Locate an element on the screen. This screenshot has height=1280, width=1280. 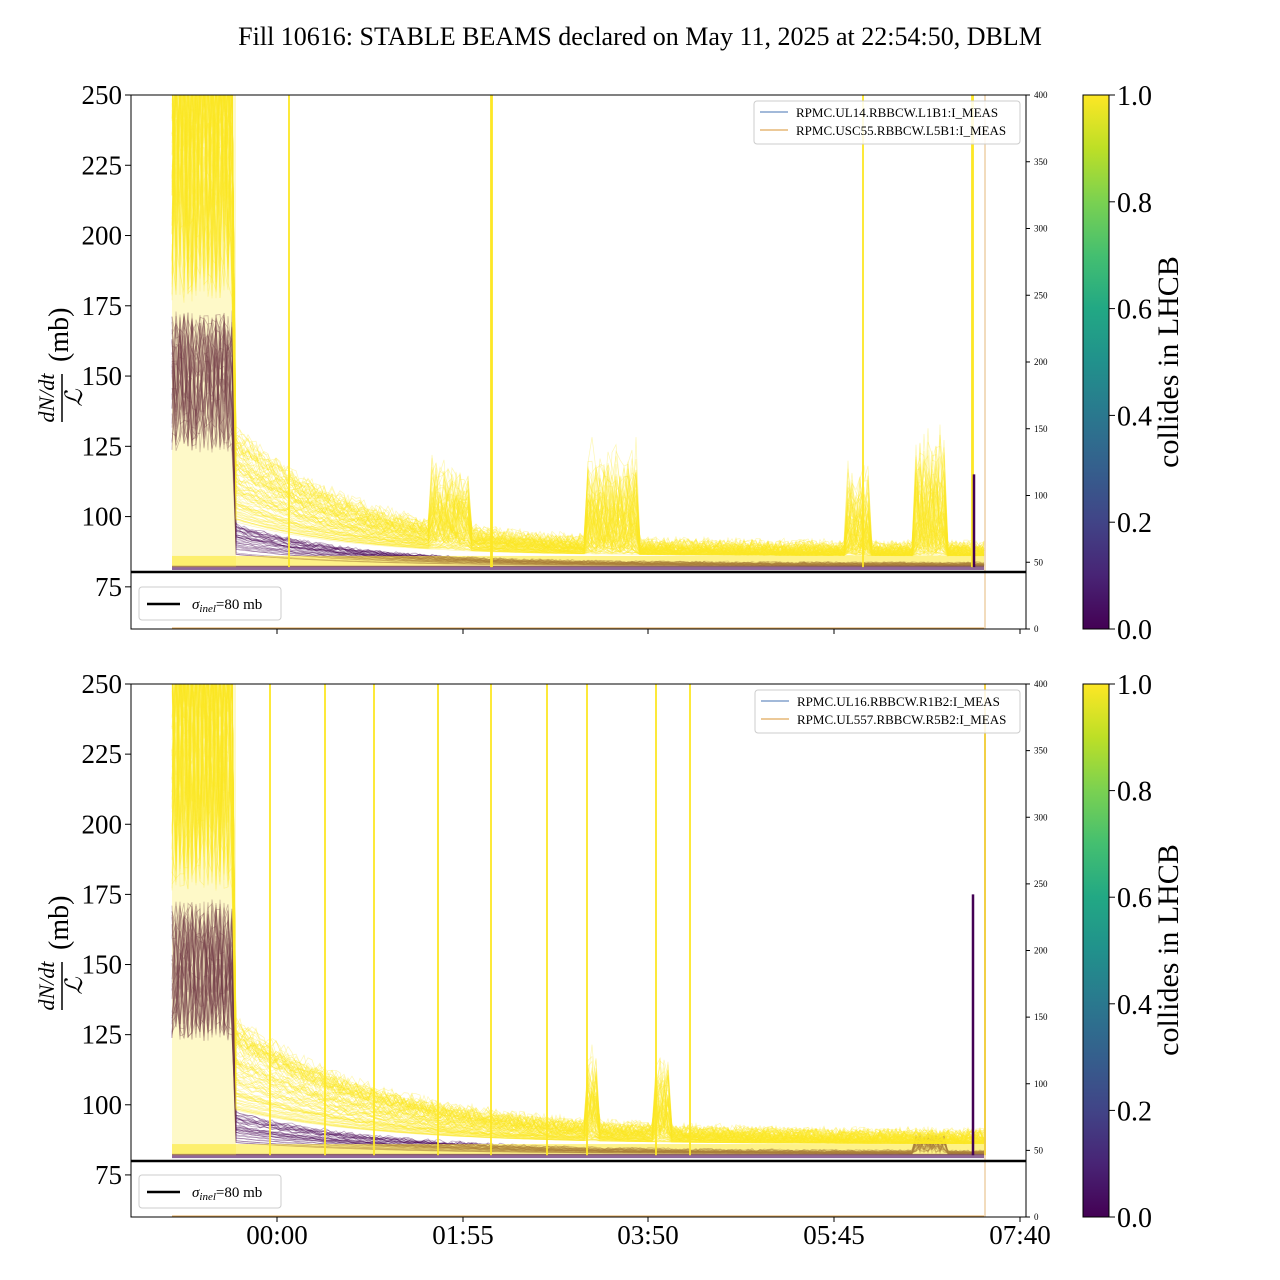
bottom-purple-band is located at coordinates (578, 1156).